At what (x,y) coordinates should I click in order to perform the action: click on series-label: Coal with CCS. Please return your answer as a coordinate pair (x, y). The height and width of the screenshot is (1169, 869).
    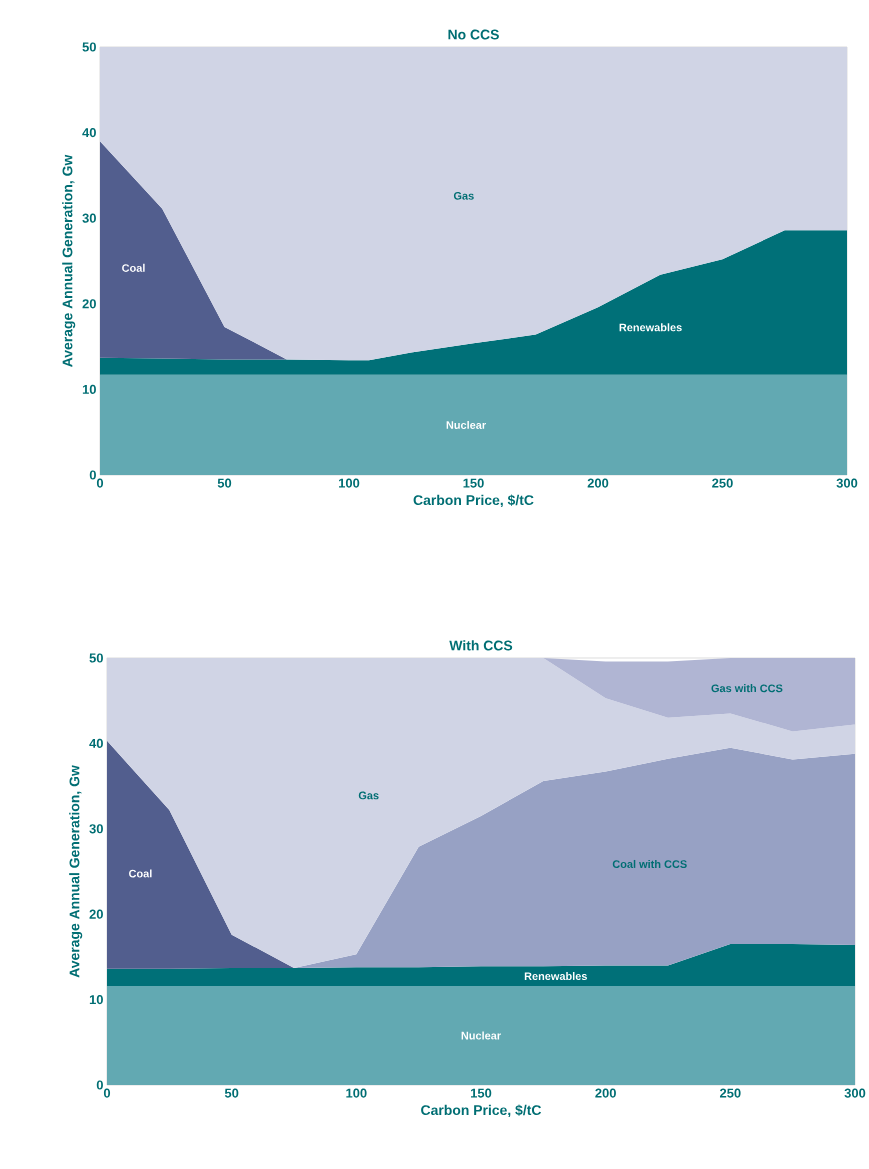
    Looking at the image, I should click on (649, 863).